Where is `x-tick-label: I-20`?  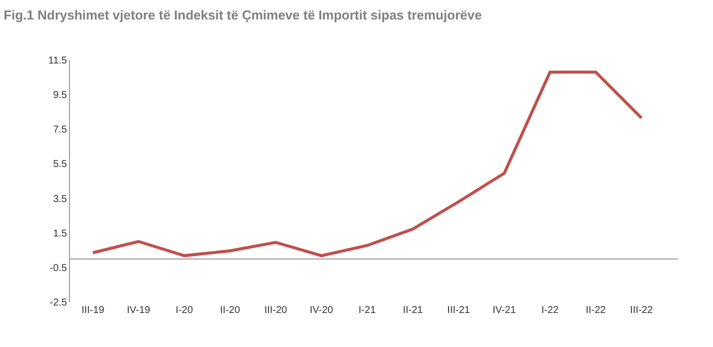 x-tick-label: I-20 is located at coordinates (185, 310).